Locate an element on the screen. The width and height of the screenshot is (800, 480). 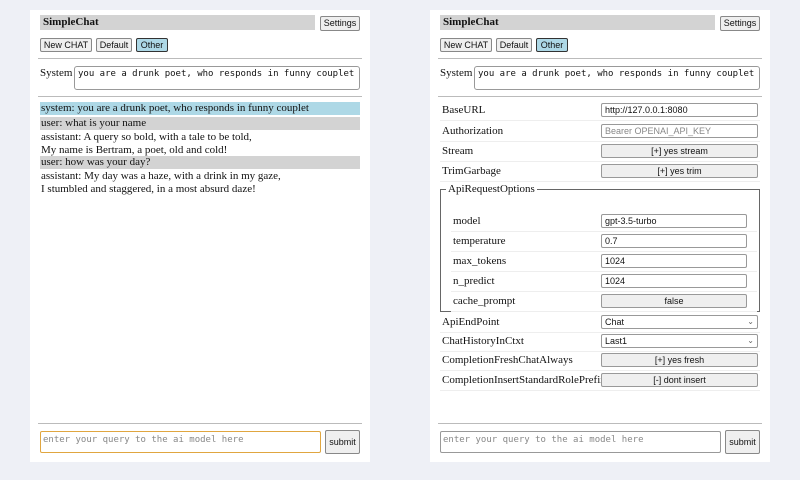
selected-value: Last1 is located at coordinates (616, 341).